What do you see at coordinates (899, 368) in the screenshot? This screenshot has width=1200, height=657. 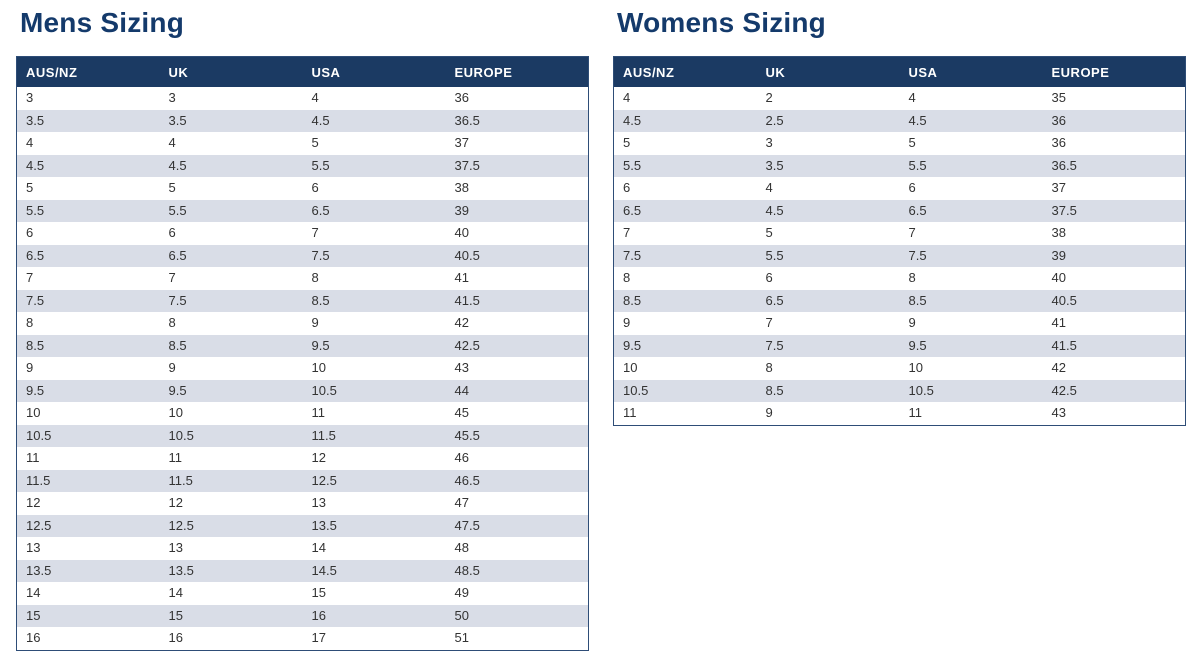 I see `table-row: 10 8 10 42` at bounding box center [899, 368].